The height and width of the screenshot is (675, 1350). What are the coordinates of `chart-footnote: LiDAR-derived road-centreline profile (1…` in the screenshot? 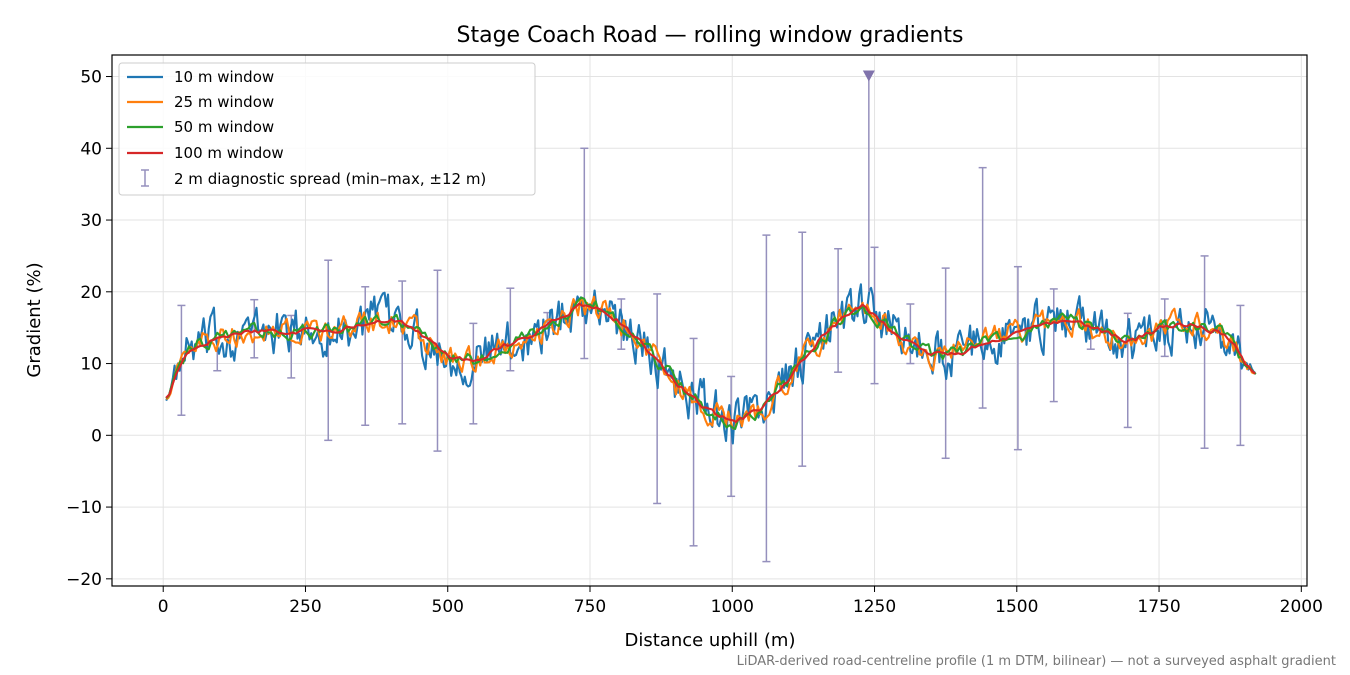 It's located at (1036, 661).